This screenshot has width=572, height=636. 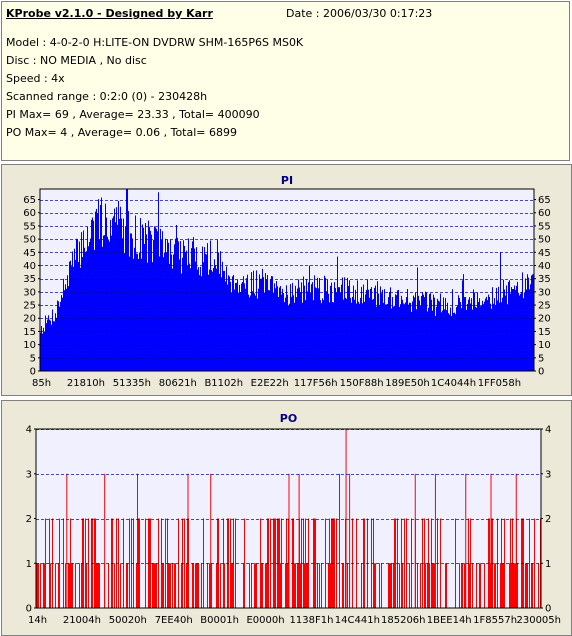 I want to click on y-tick-label-left: 0, so click(x=33, y=372).